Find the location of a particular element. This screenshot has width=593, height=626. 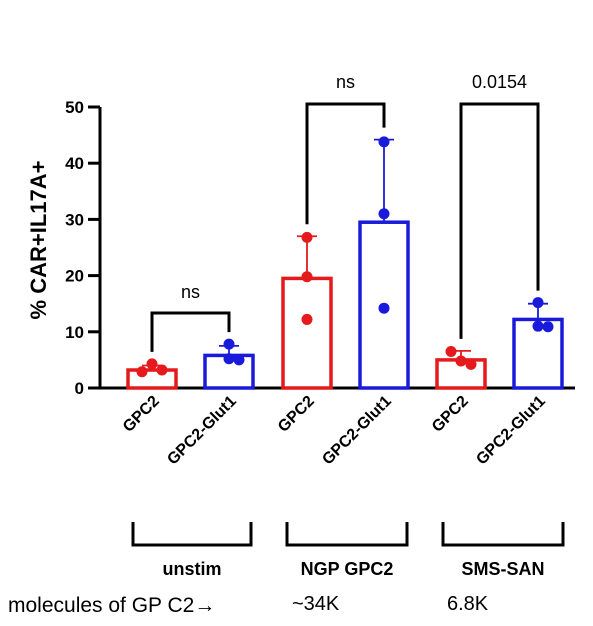

group-label-1: NGP GPC2 is located at coordinates (347, 569).